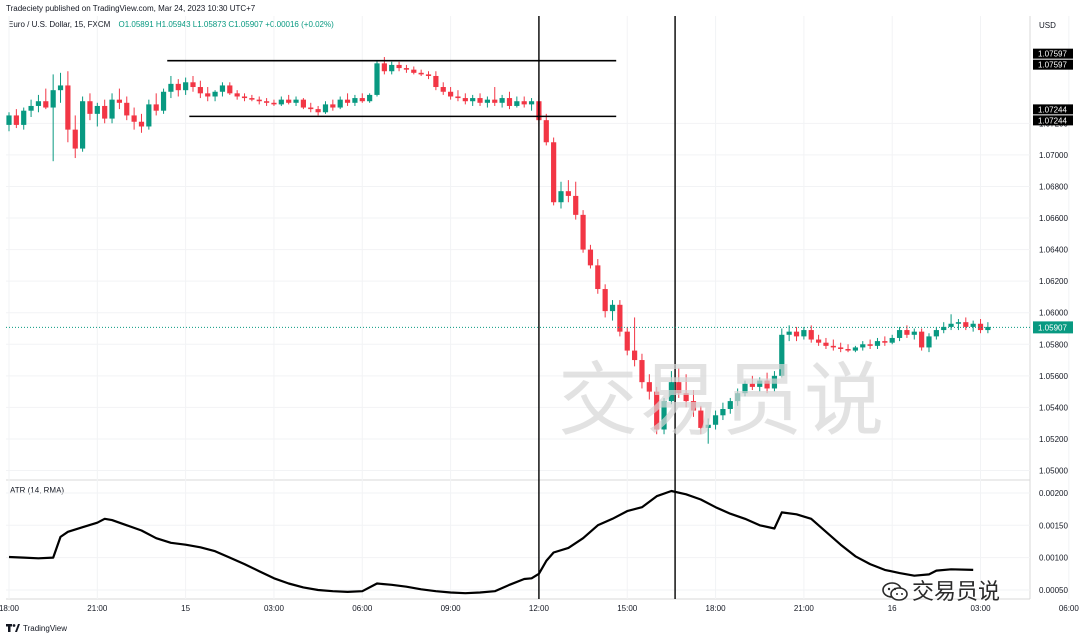 This screenshot has width=1080, height=640. Describe the element at coordinates (36, 628) in the screenshot. I see `footer-logo: TradingView` at that location.